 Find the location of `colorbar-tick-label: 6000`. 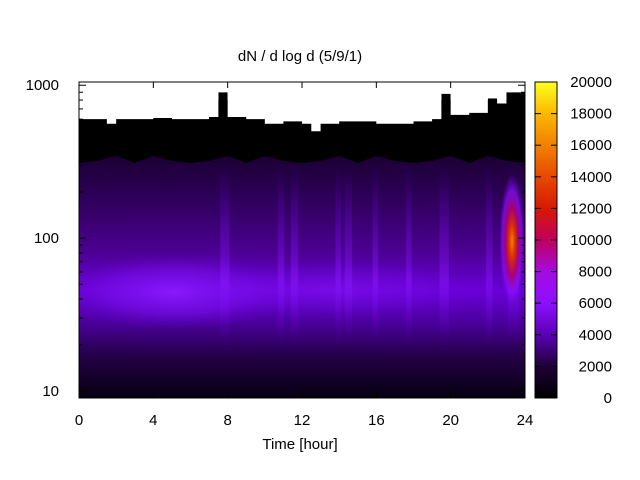

colorbar-tick-label: 6000 is located at coordinates (595, 303).